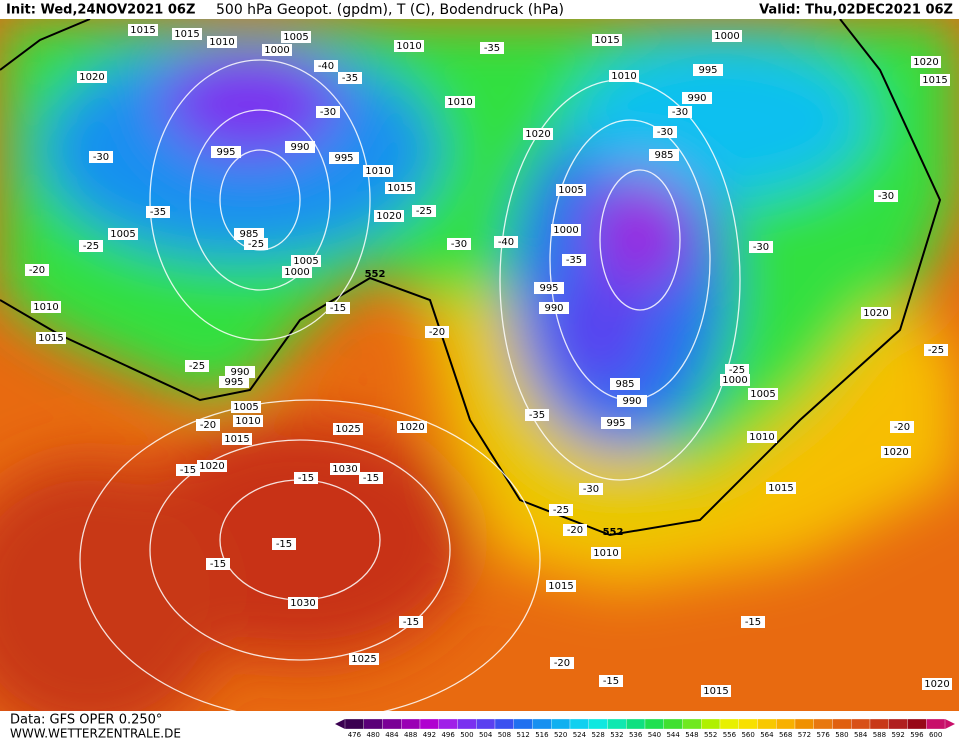 The width and height of the screenshot is (959, 741). What do you see at coordinates (767, 735) in the screenshot?
I see `legend-value: 564` at bounding box center [767, 735].